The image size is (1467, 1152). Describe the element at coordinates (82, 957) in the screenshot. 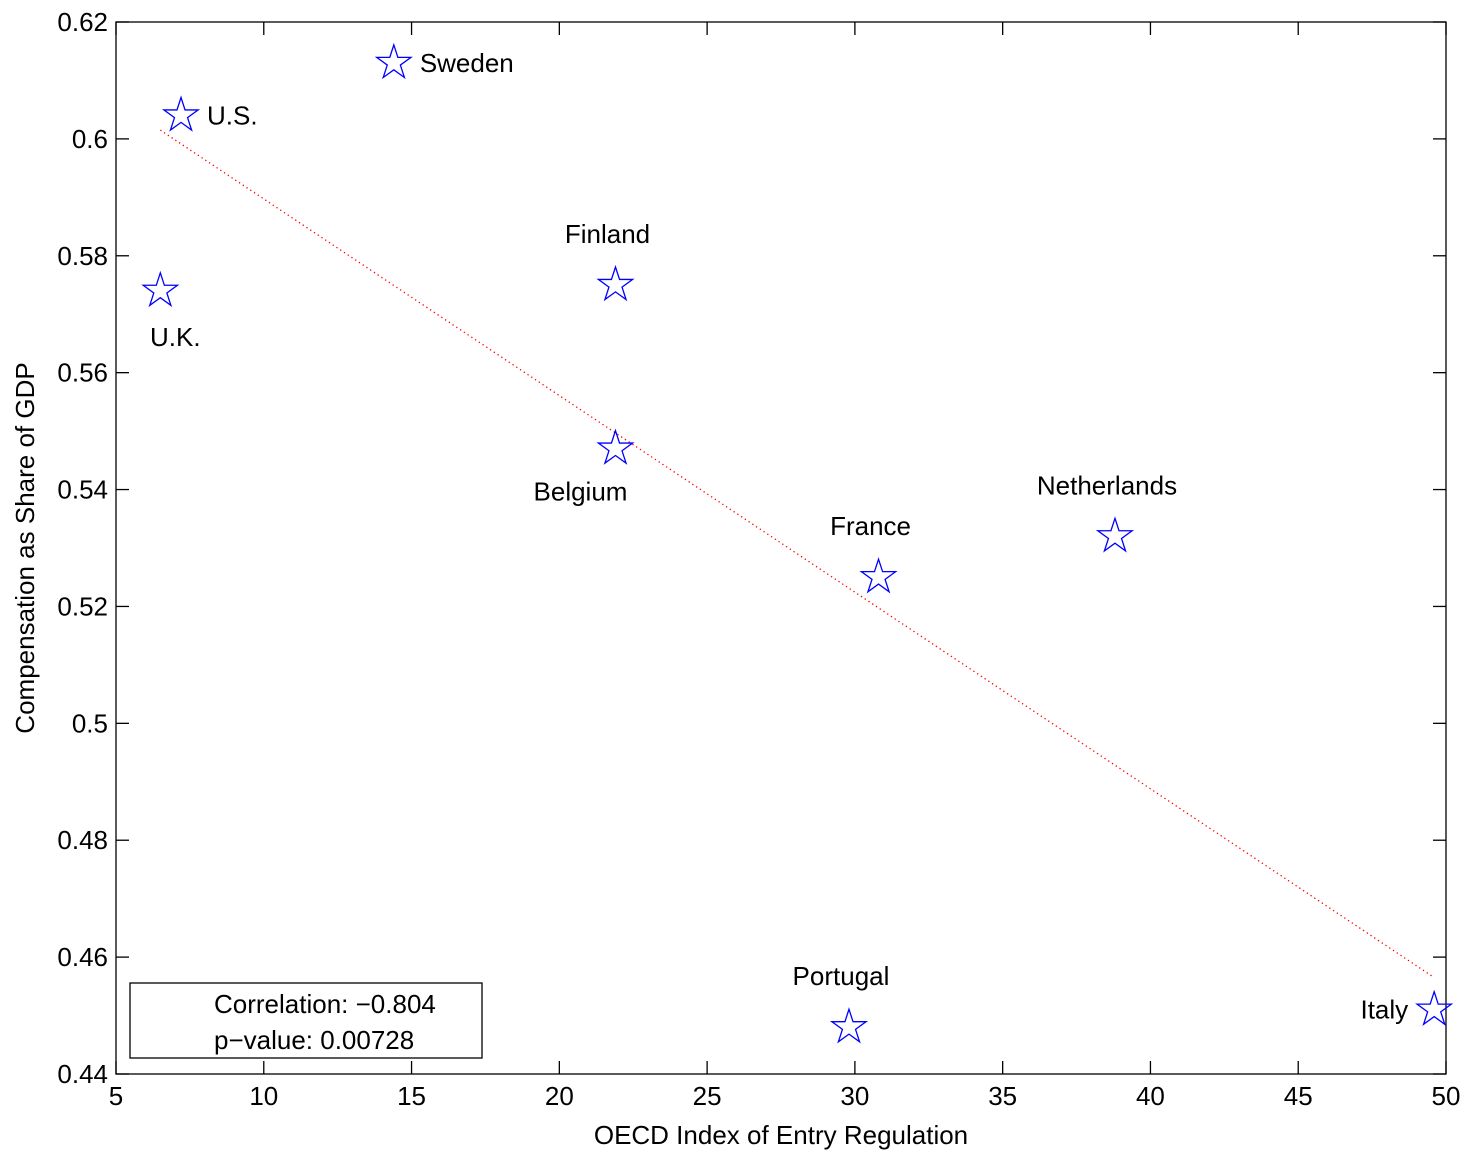

I see `y-tick-label: 0.46` at that location.